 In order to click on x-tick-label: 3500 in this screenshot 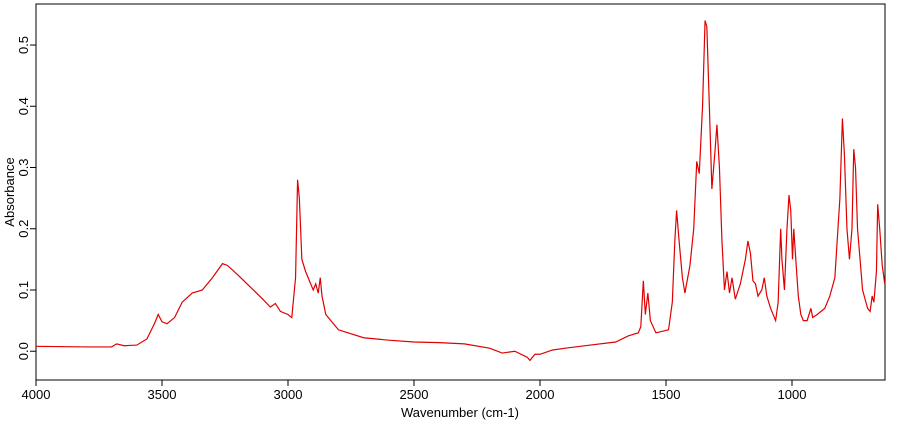, I will do `click(162, 394)`.